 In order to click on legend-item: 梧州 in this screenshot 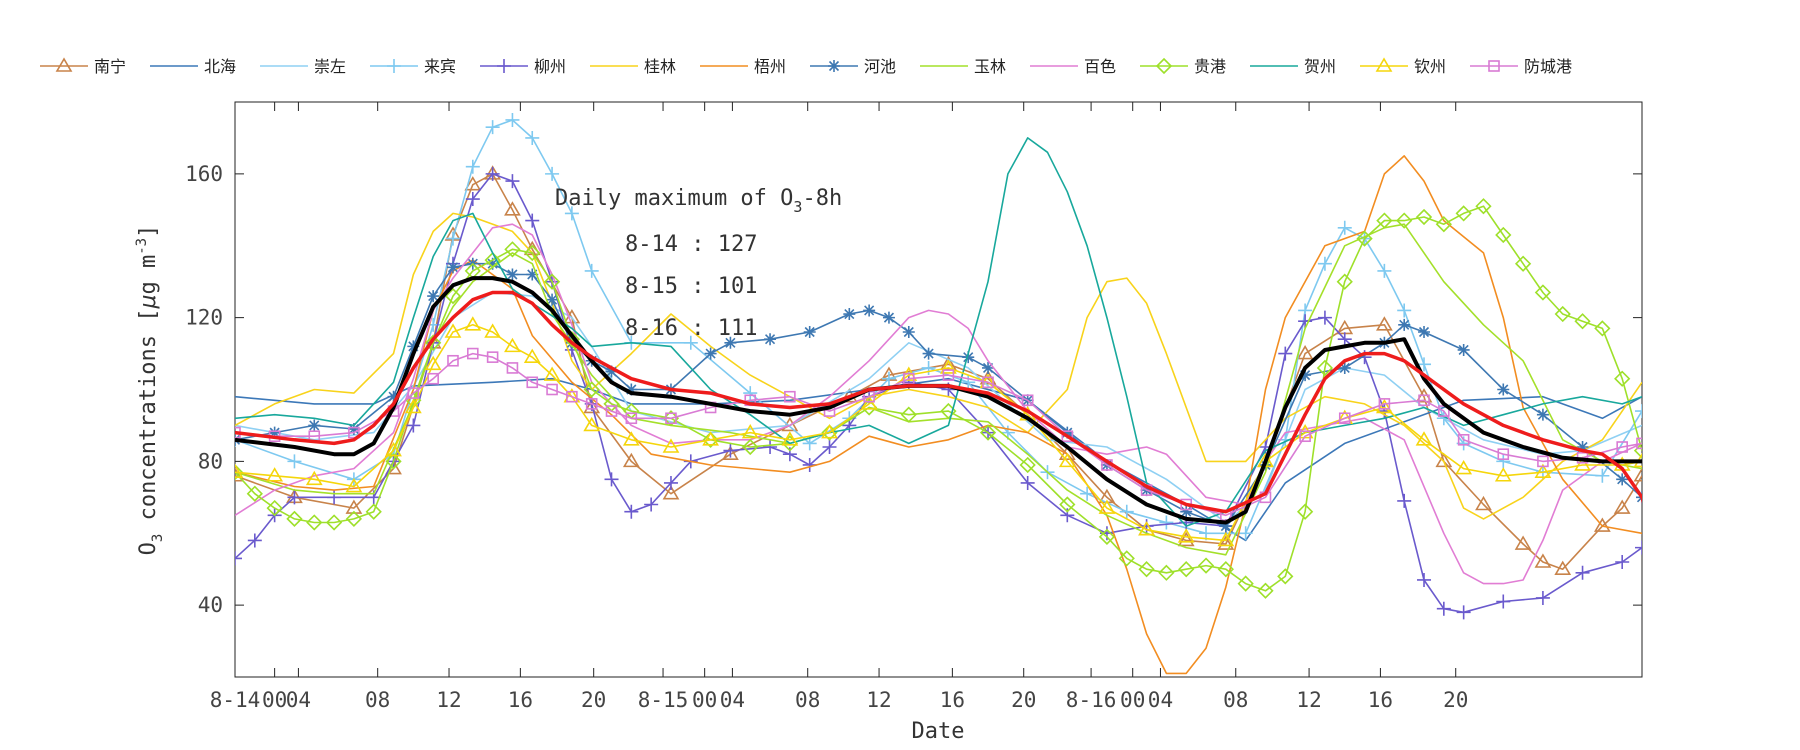, I will do `click(743, 66)`.